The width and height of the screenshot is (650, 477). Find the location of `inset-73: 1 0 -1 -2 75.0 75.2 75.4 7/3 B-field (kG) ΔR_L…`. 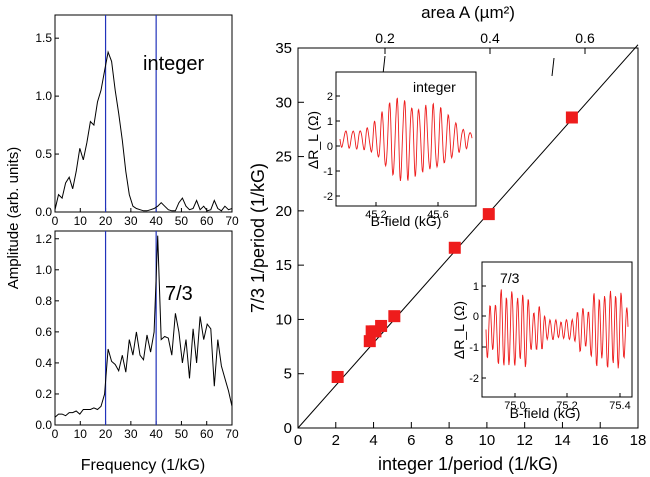

inset-73: 1 0 -1 -2 75.0 75.2 75.4 7/3 B-field (kG) ΔR_L… is located at coordinates (542, 341).